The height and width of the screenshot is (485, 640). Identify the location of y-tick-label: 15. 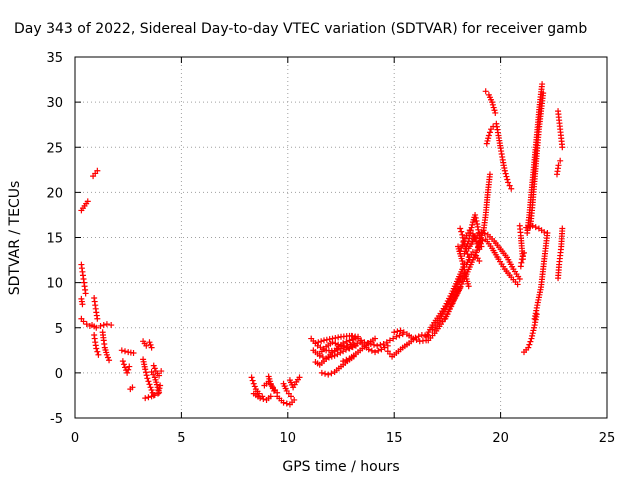
(54, 239).